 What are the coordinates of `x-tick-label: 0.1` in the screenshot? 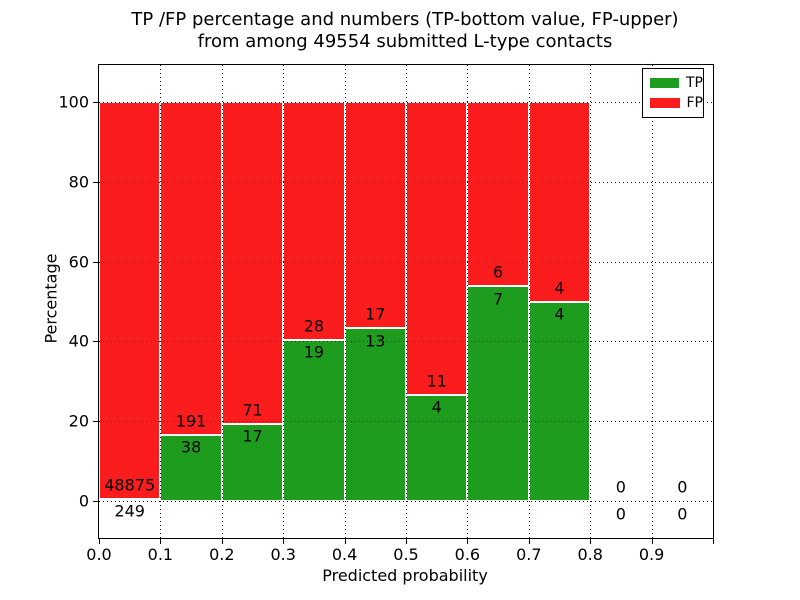 It's located at (160, 554).